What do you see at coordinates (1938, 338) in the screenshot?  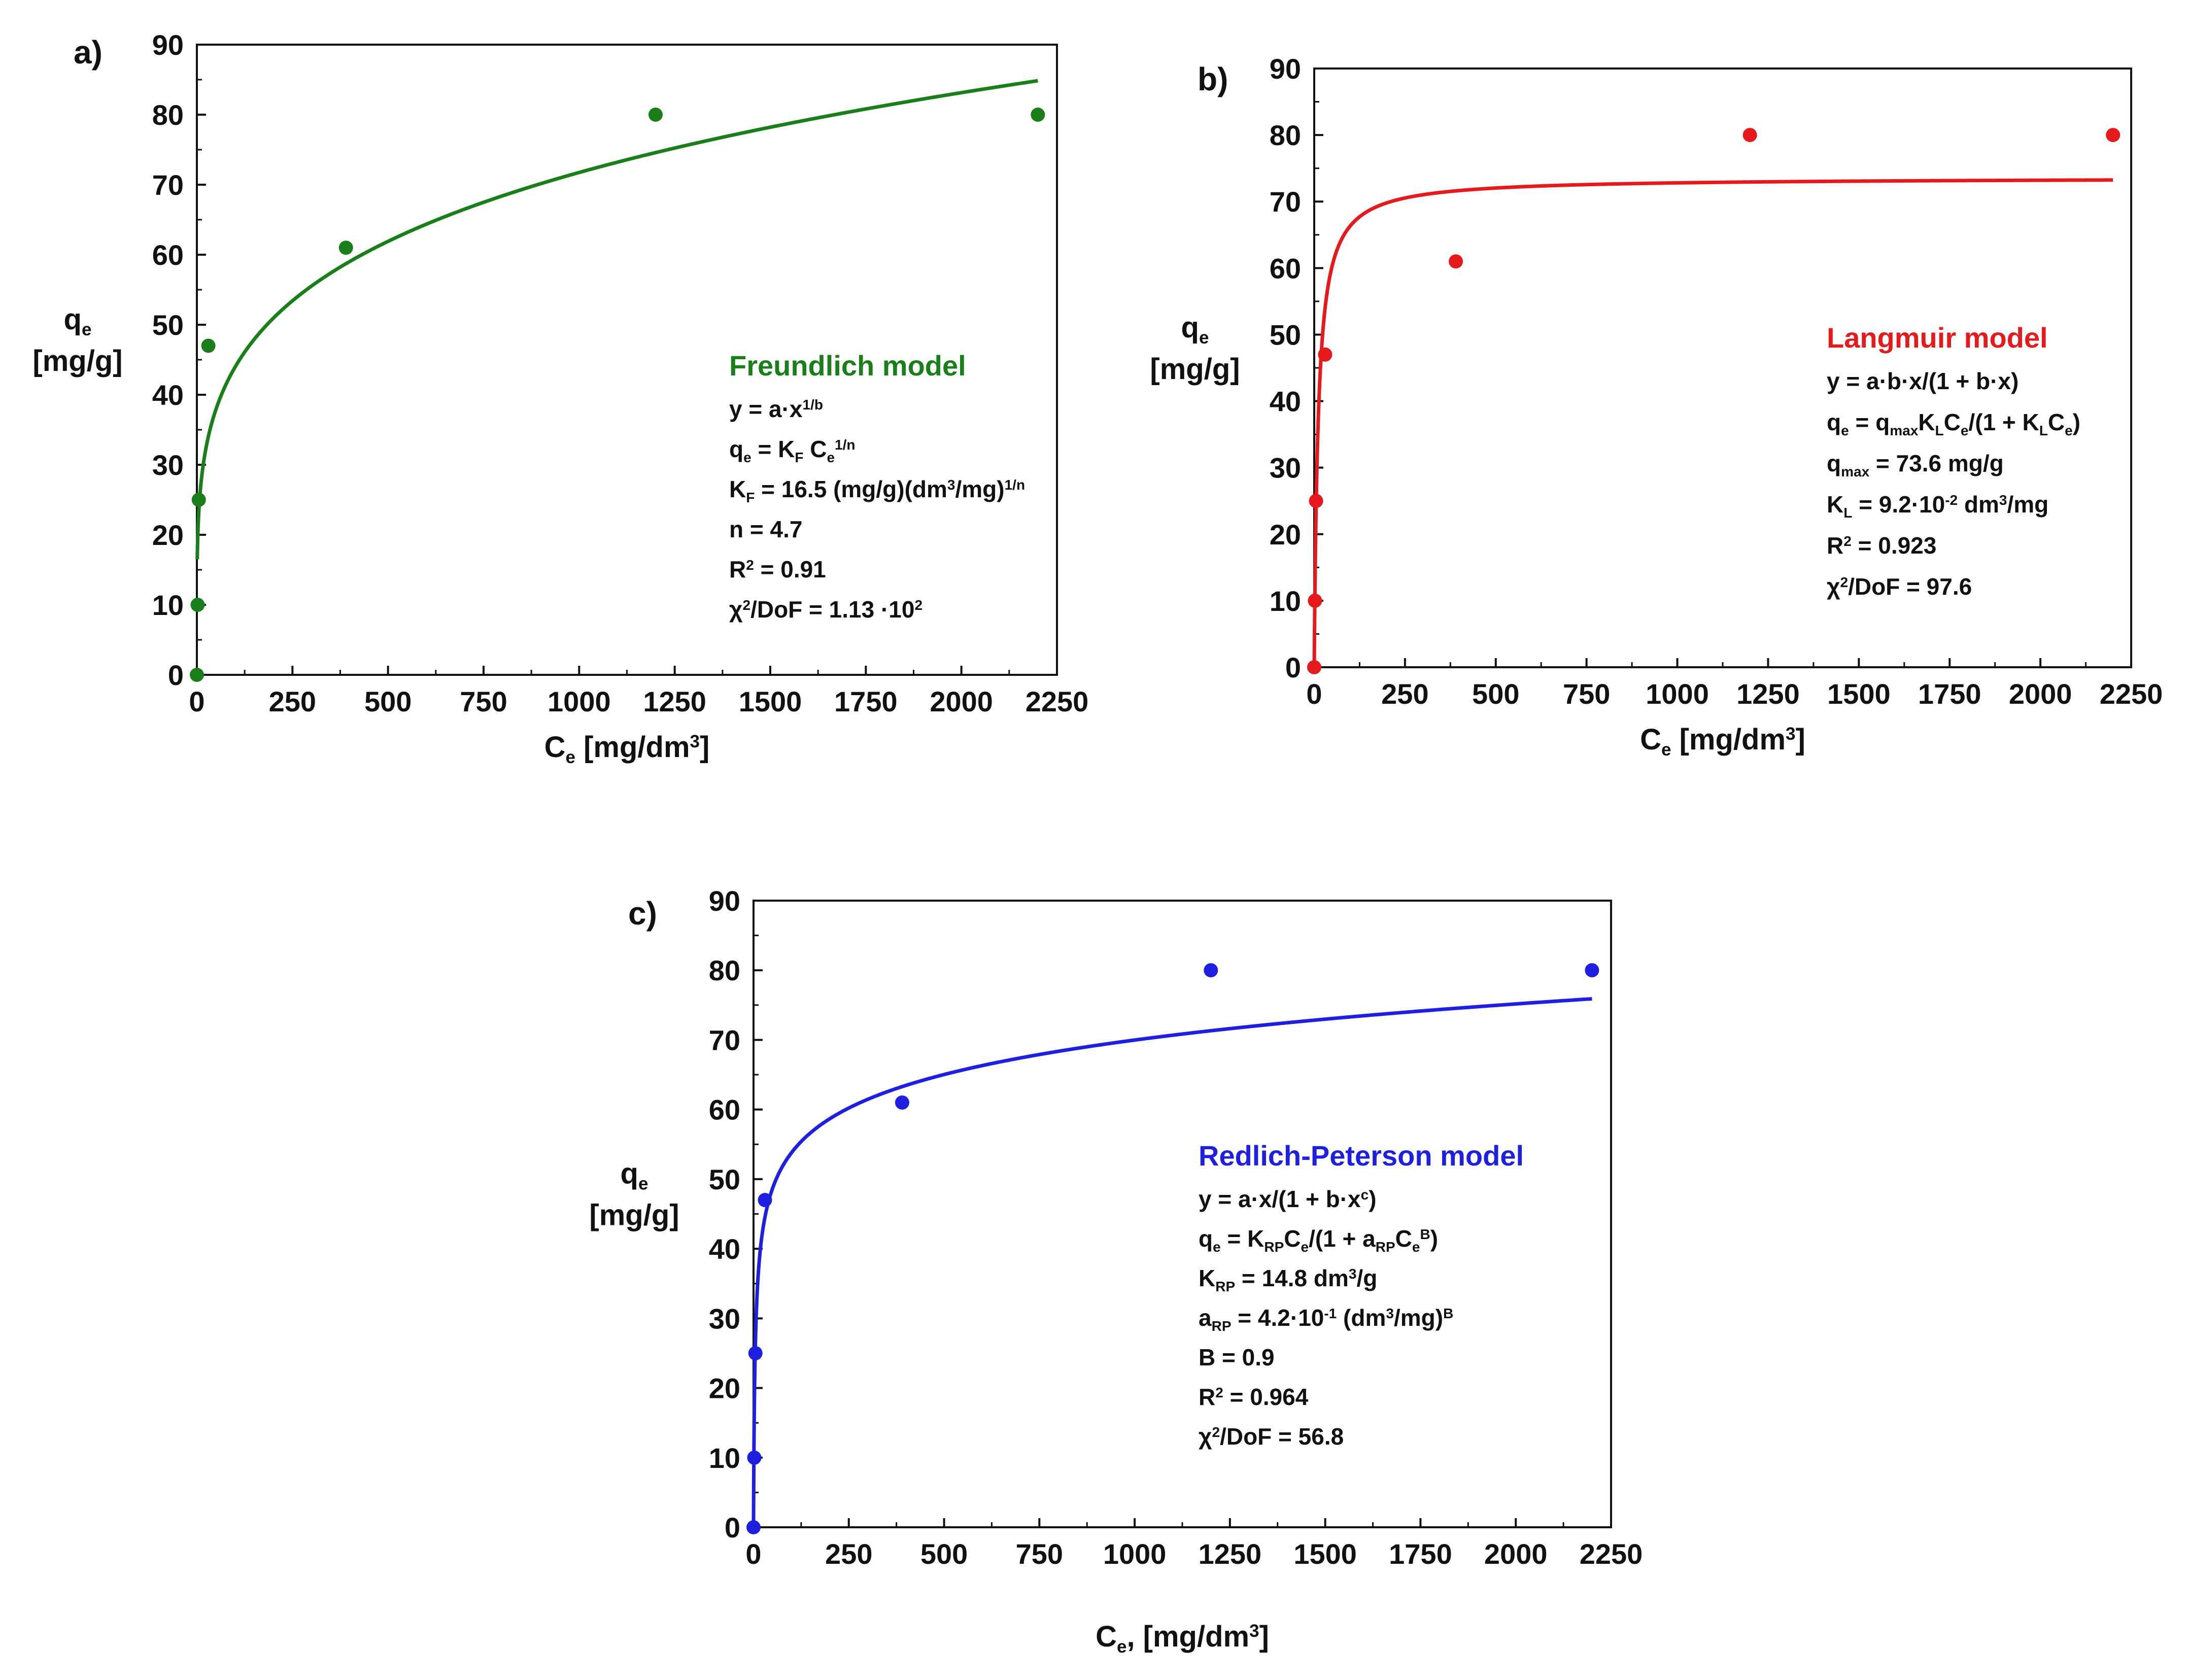 I see `model-title: Langmuir model` at bounding box center [1938, 338].